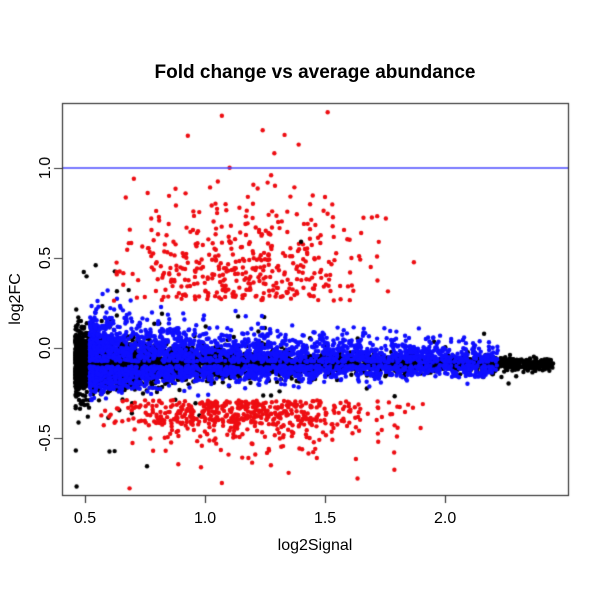 This screenshot has width=600, height=600. I want to click on y-tick-label: 1.0, so click(45, 168).